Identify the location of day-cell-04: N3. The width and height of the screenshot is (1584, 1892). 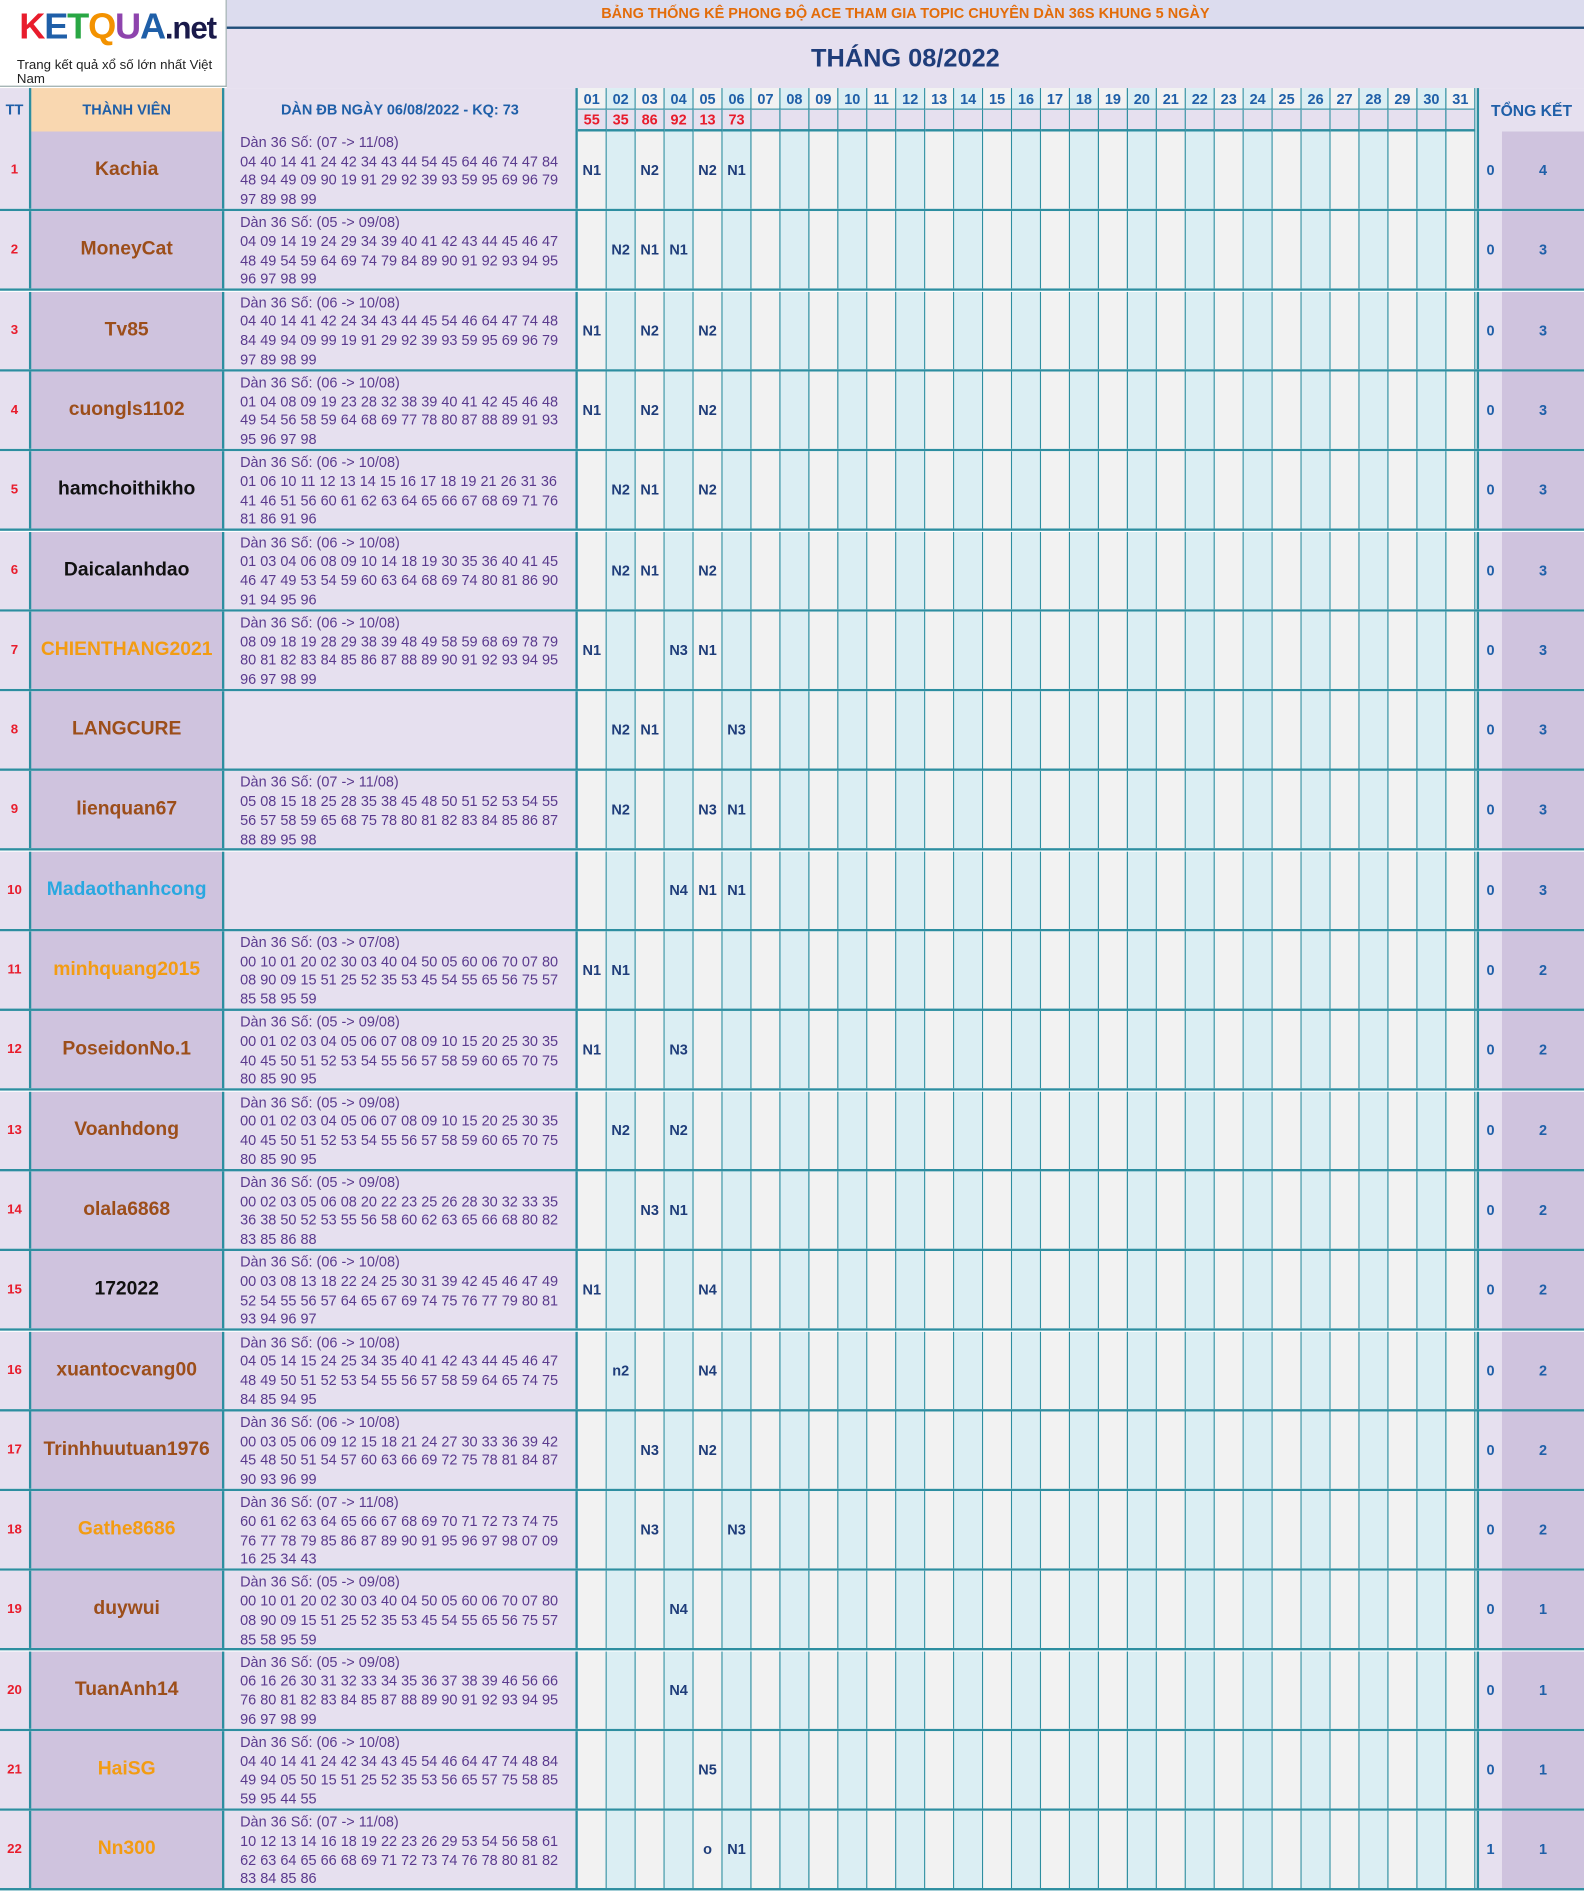
(679, 1050).